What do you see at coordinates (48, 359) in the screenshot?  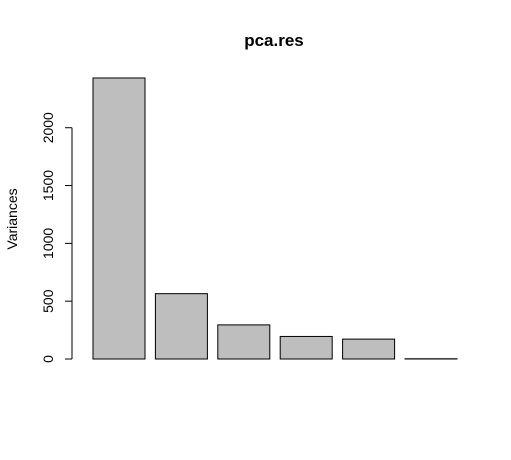 I see `y-tick-label: 0` at bounding box center [48, 359].